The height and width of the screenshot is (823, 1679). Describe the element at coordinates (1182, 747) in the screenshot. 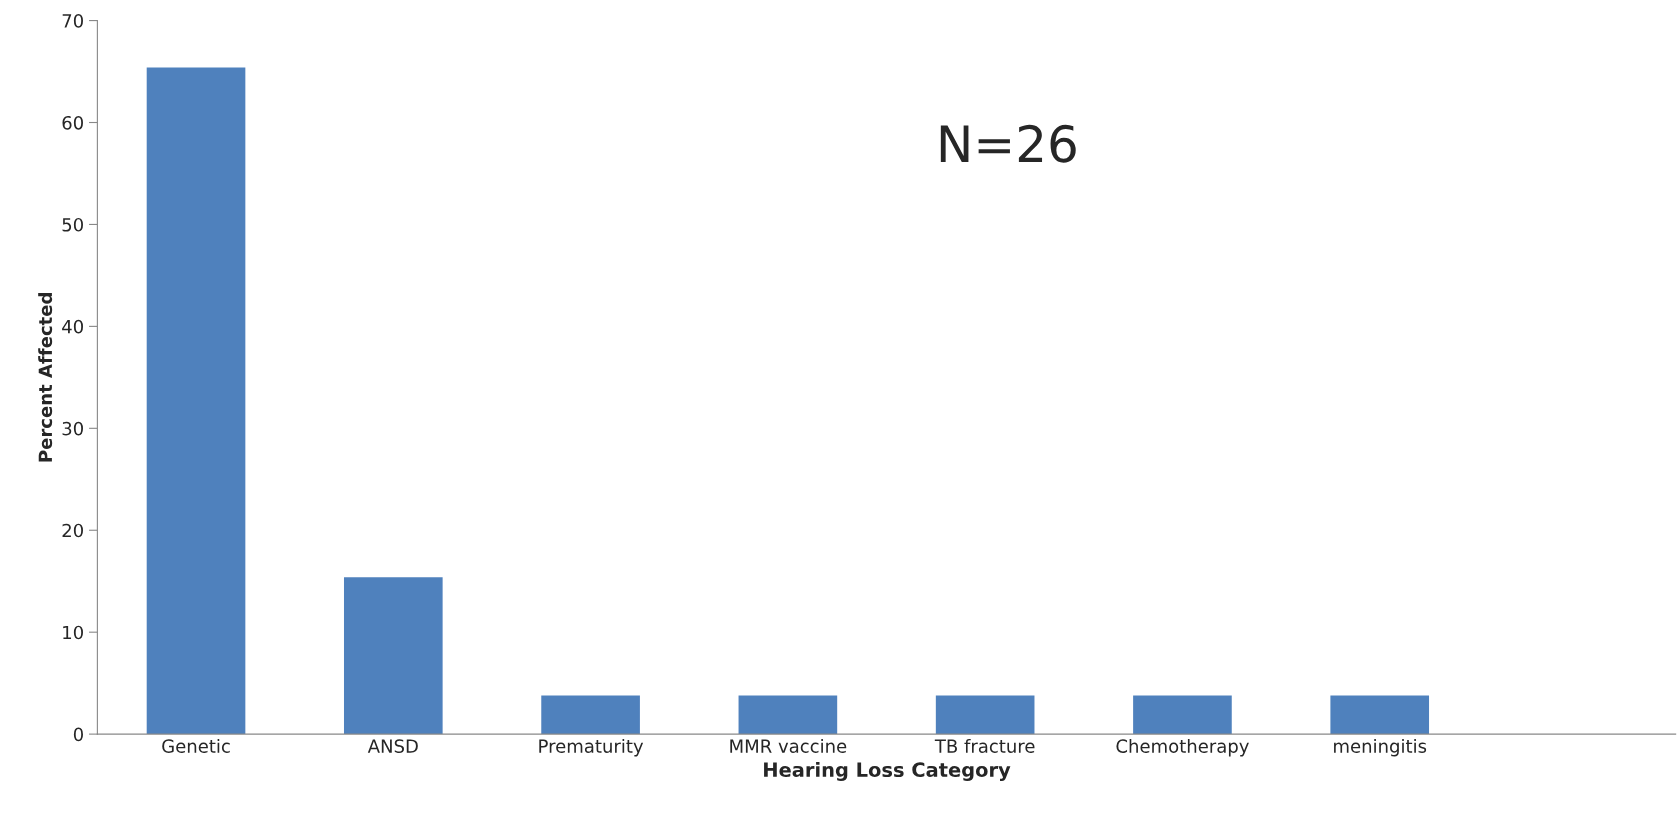

I see `x-tick-label: Chemotherapy` at that location.